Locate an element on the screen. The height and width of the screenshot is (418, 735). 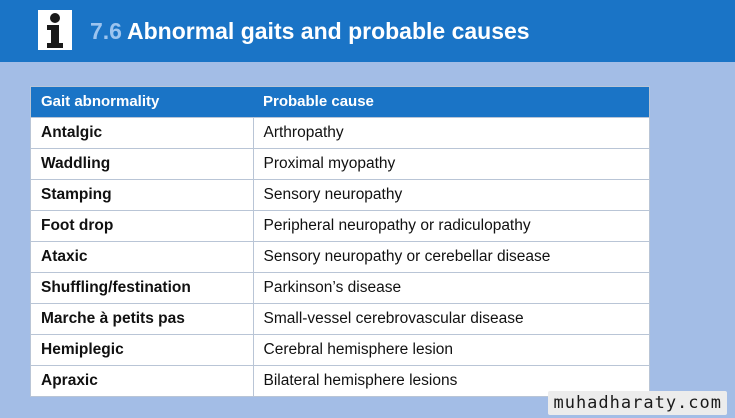
table-header-row: Gait abnormality Probable cause is located at coordinates (340, 102).